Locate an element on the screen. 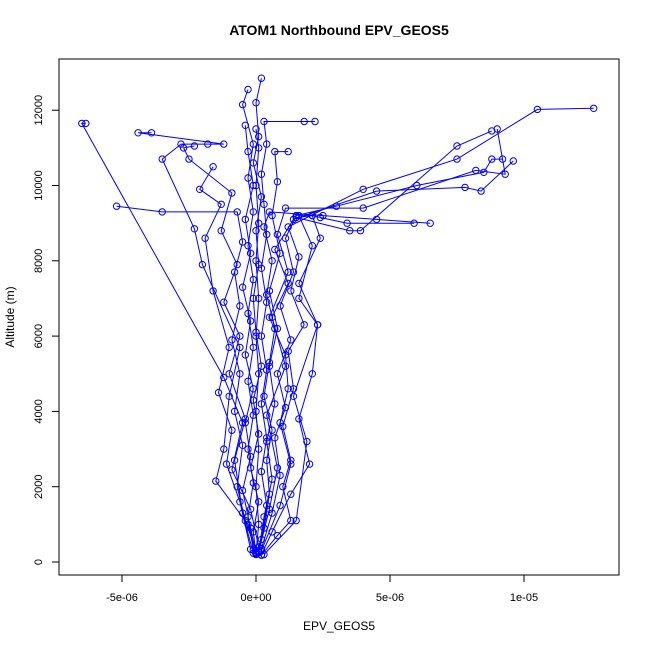 Image resolution: width=650 pixels, height=650 pixels. y-tick-label: 8000 is located at coordinates (39, 261).